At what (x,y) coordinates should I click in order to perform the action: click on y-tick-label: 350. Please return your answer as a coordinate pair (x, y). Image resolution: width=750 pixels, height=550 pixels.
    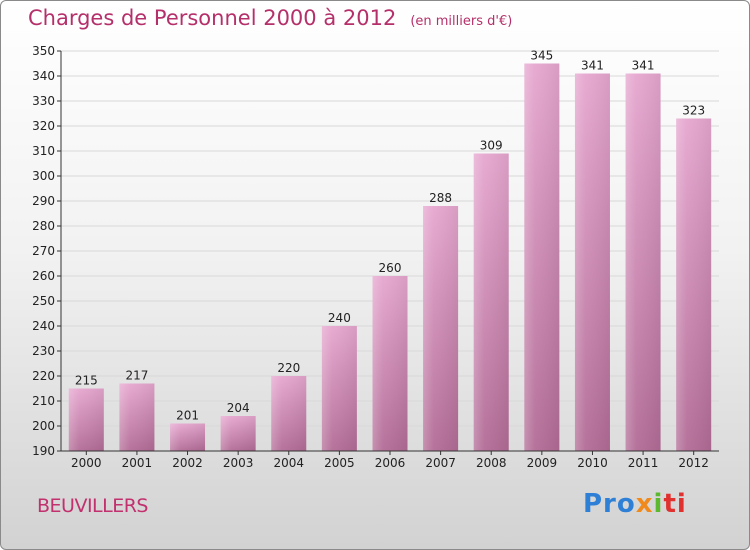
    Looking at the image, I should click on (43, 51).